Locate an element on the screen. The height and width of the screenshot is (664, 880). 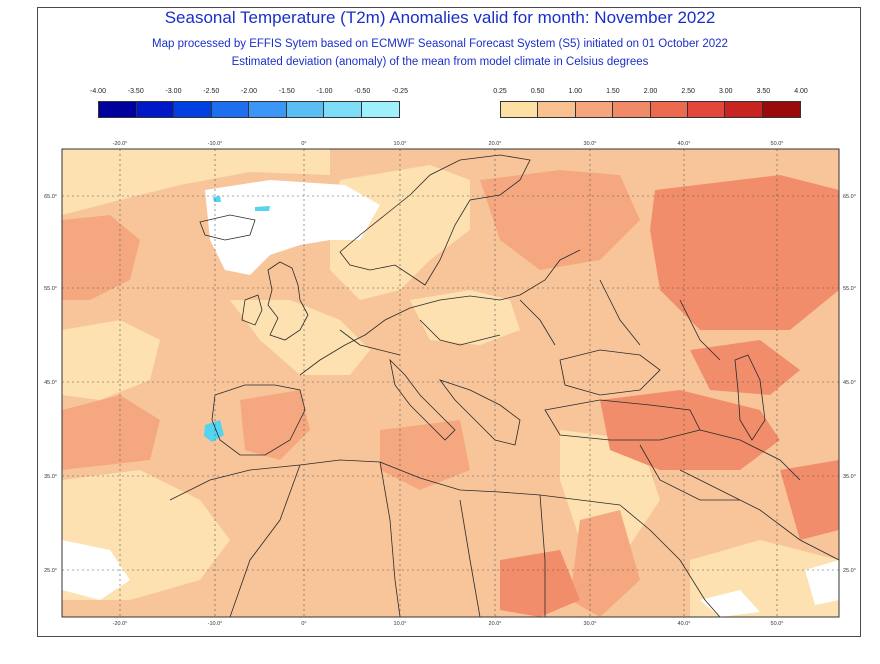
legend-negative-label: -3.00 is located at coordinates (173, 91).